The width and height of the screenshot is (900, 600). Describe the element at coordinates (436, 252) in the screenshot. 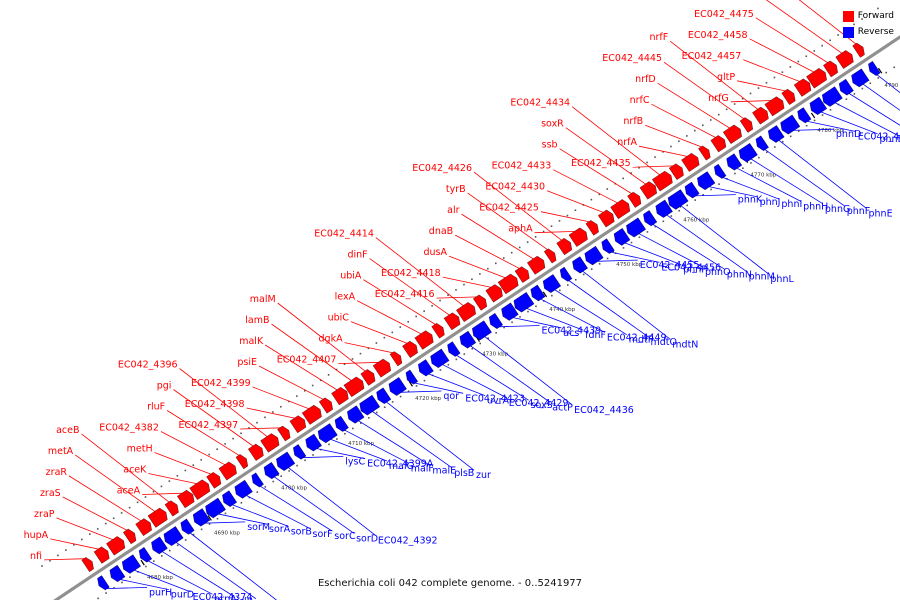

I see `gene-label: dusA` at that location.